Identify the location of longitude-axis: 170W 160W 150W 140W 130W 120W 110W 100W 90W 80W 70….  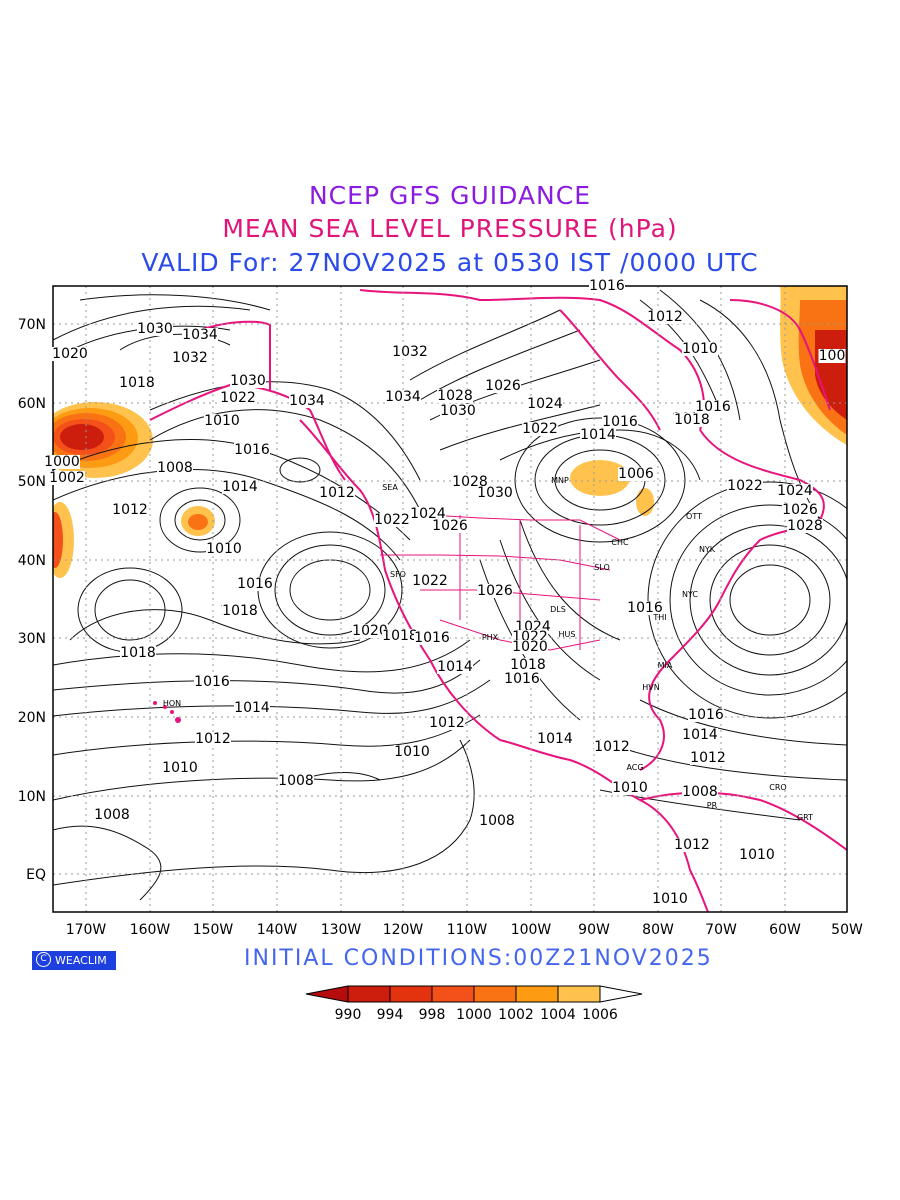
(464, 930).